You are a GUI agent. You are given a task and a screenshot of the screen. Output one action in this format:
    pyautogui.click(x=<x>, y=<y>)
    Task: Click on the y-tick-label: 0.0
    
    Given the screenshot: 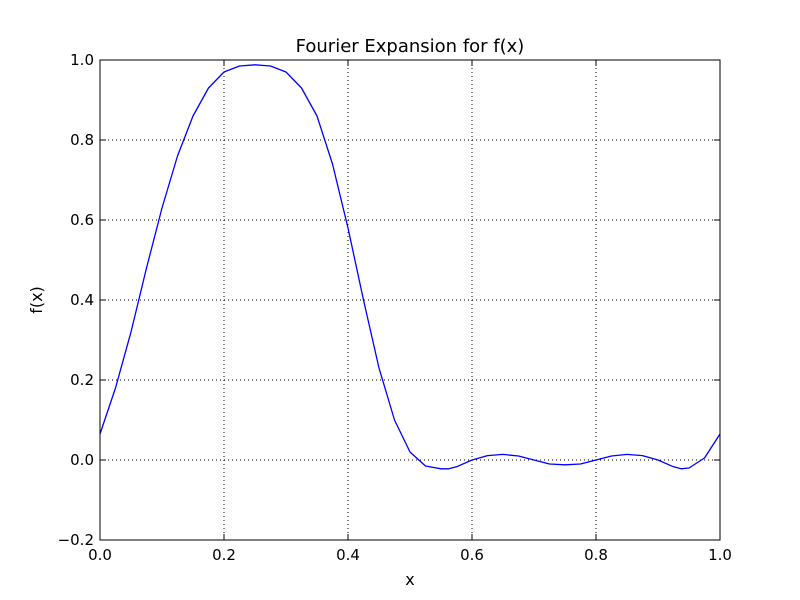 What is the action you would take?
    pyautogui.click(x=82, y=460)
    